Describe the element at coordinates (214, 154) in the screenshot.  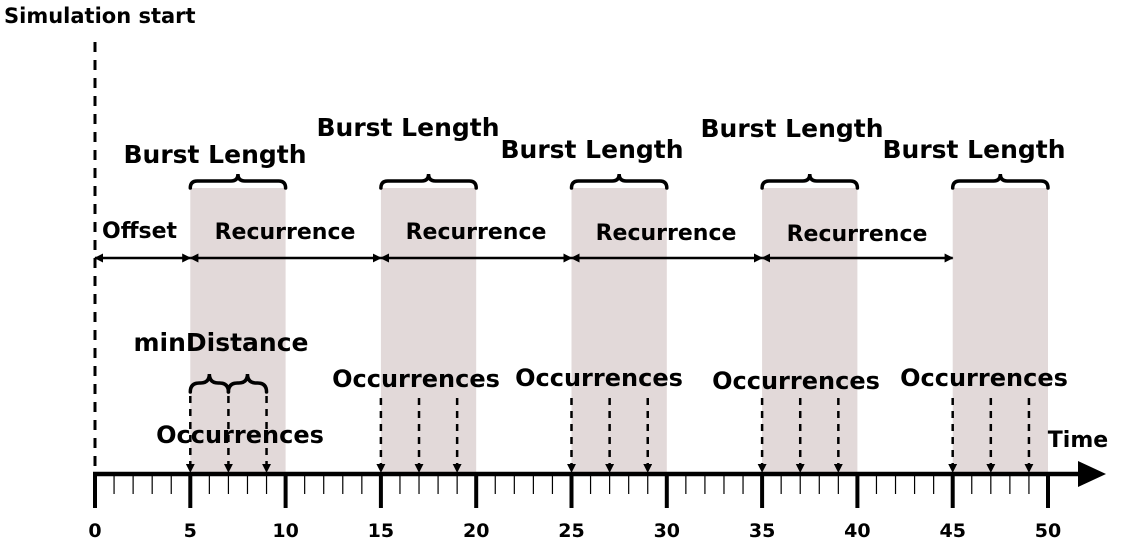
I see `burst-length-label-1: Burst Length` at that location.